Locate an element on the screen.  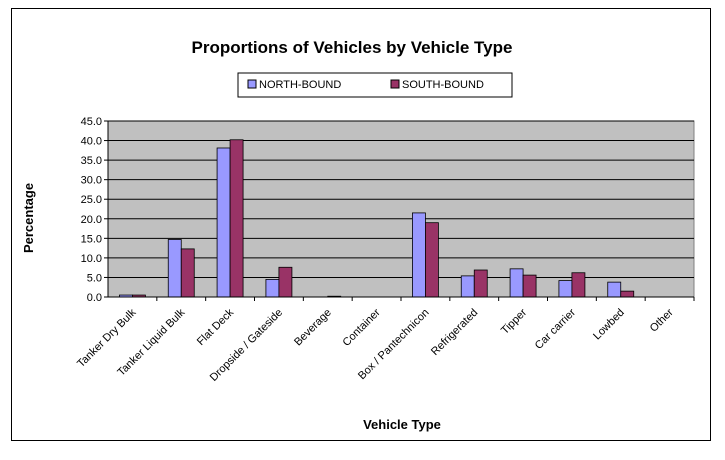
y-tick-labels: 0.0 5.0 10.0 15.0 20.0 25.0 30.0 35.0 40.0 45.0 is located at coordinates (91, 210).